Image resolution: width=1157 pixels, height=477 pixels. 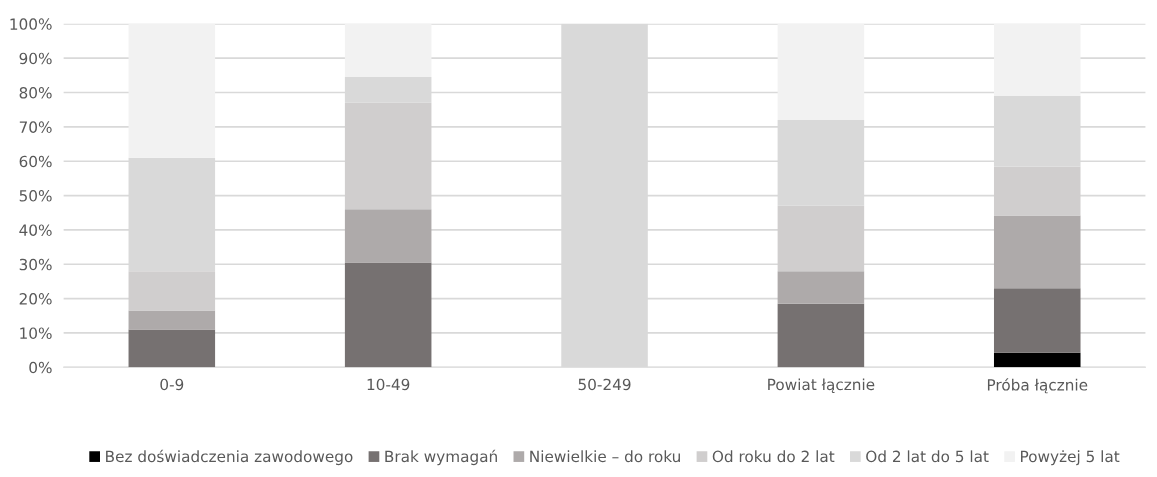 I want to click on y-tick-label: 70%, so click(x=35, y=127).